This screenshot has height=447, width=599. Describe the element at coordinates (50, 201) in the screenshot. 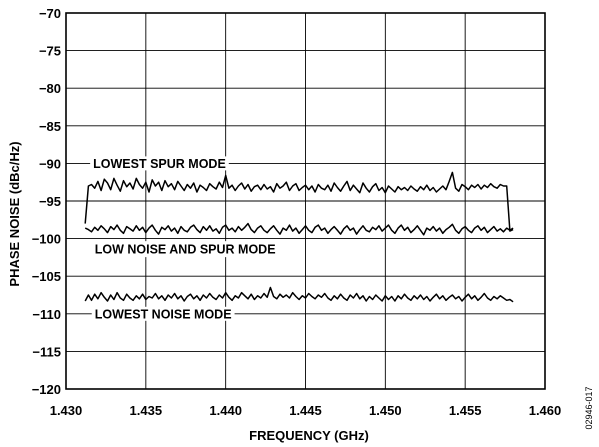

I see `y-tick-label: −95` at that location.